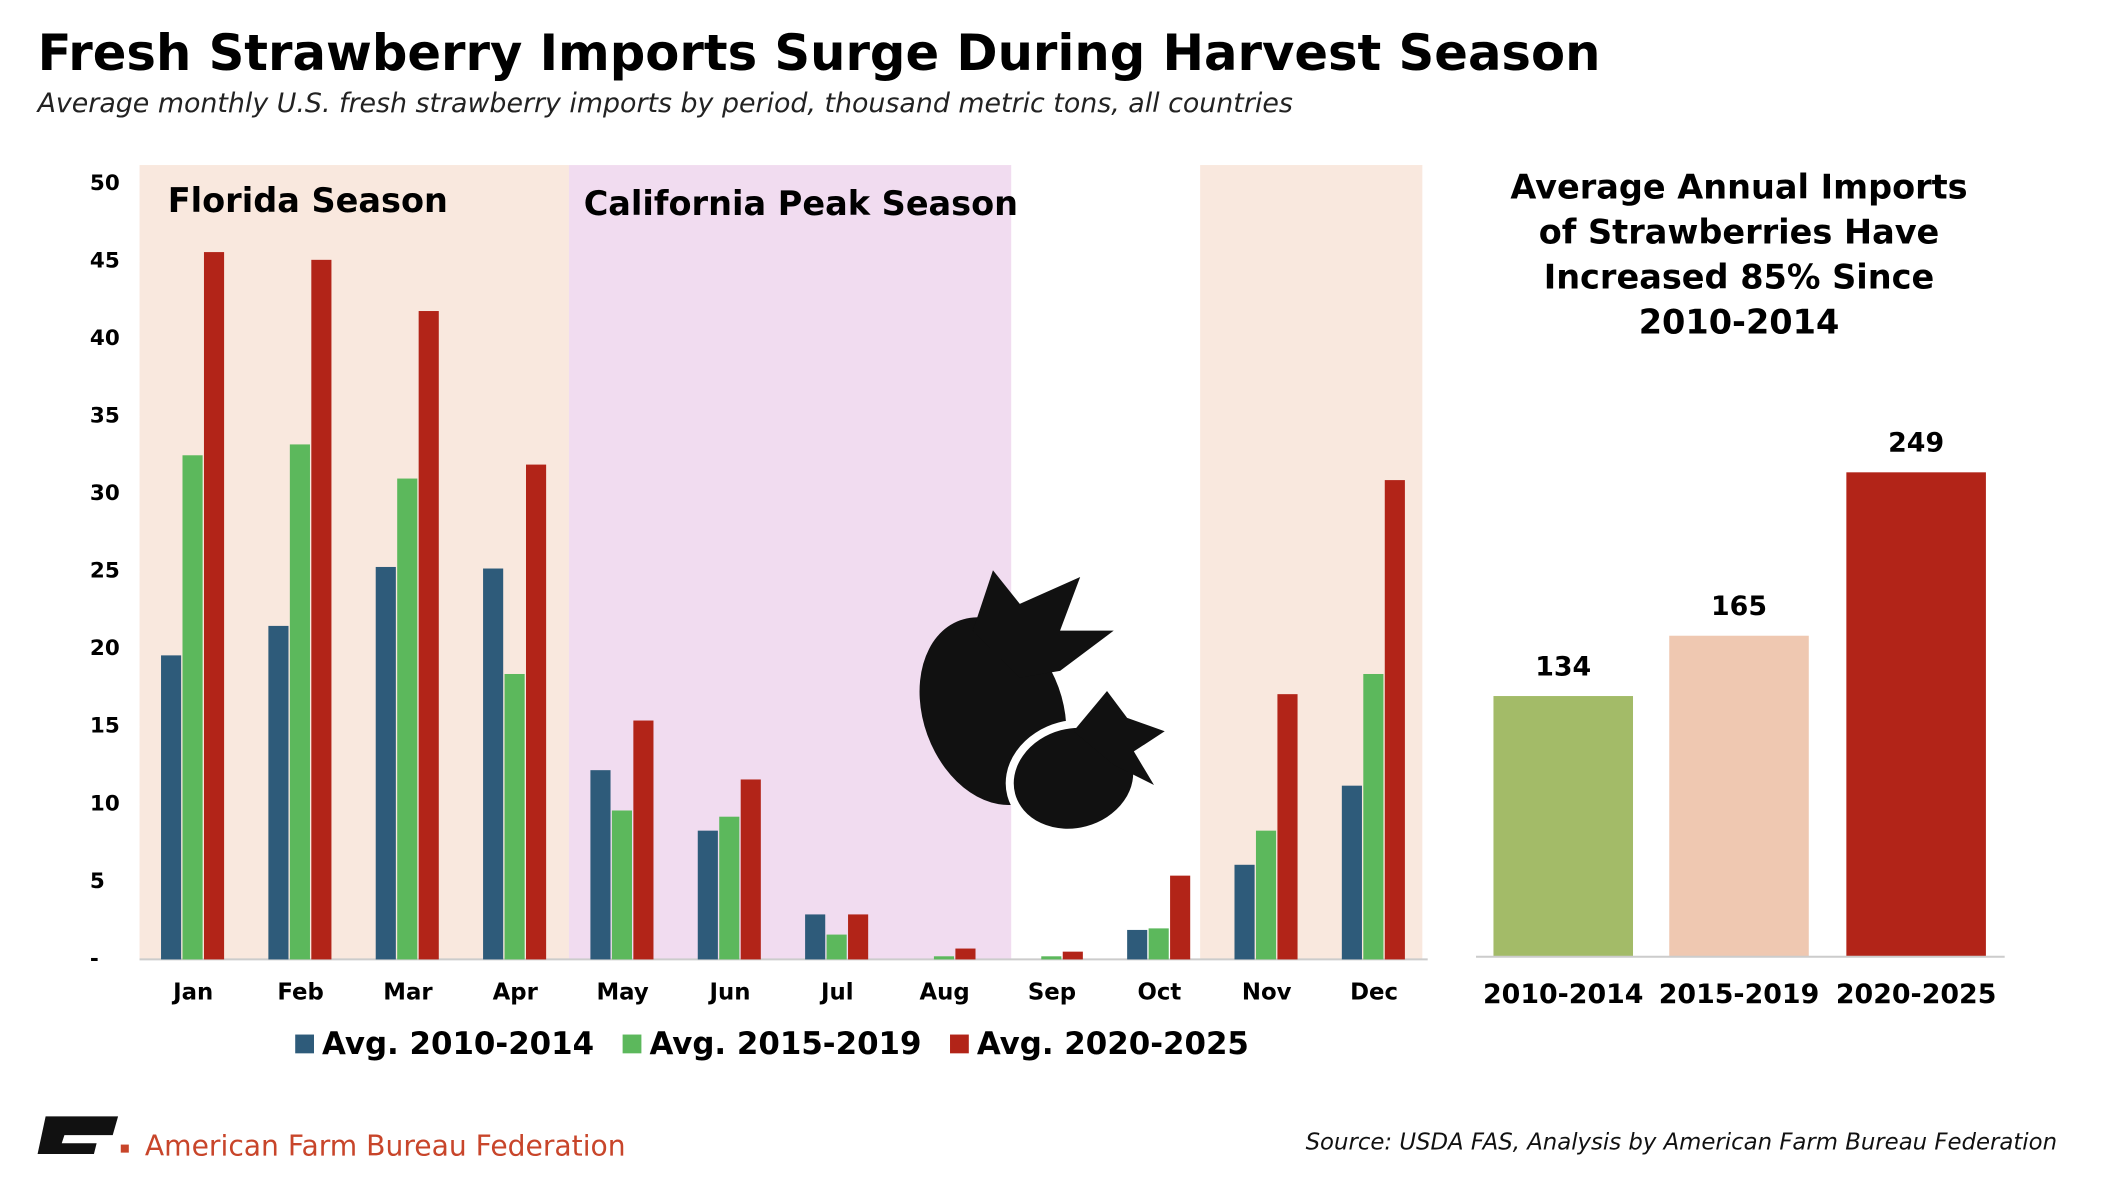 This screenshot has width=2104, height=1180. I want to click on y-tick-label: 40, so click(105, 338).